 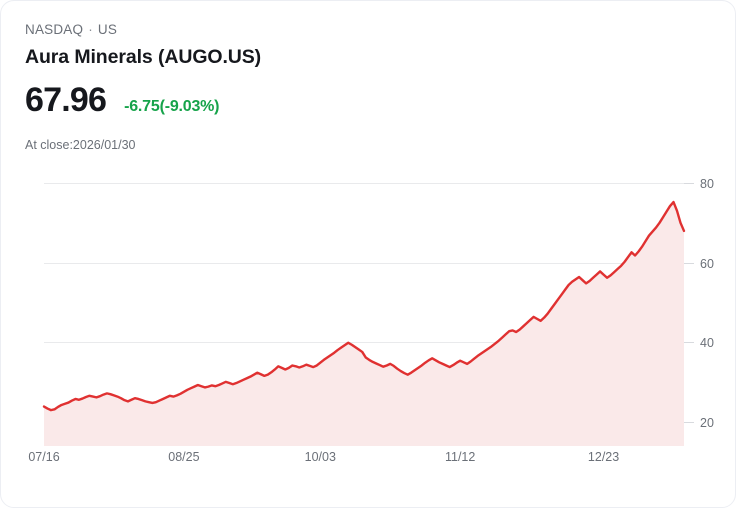 I want to click on y-axis-tick: 80, so click(x=707, y=184).